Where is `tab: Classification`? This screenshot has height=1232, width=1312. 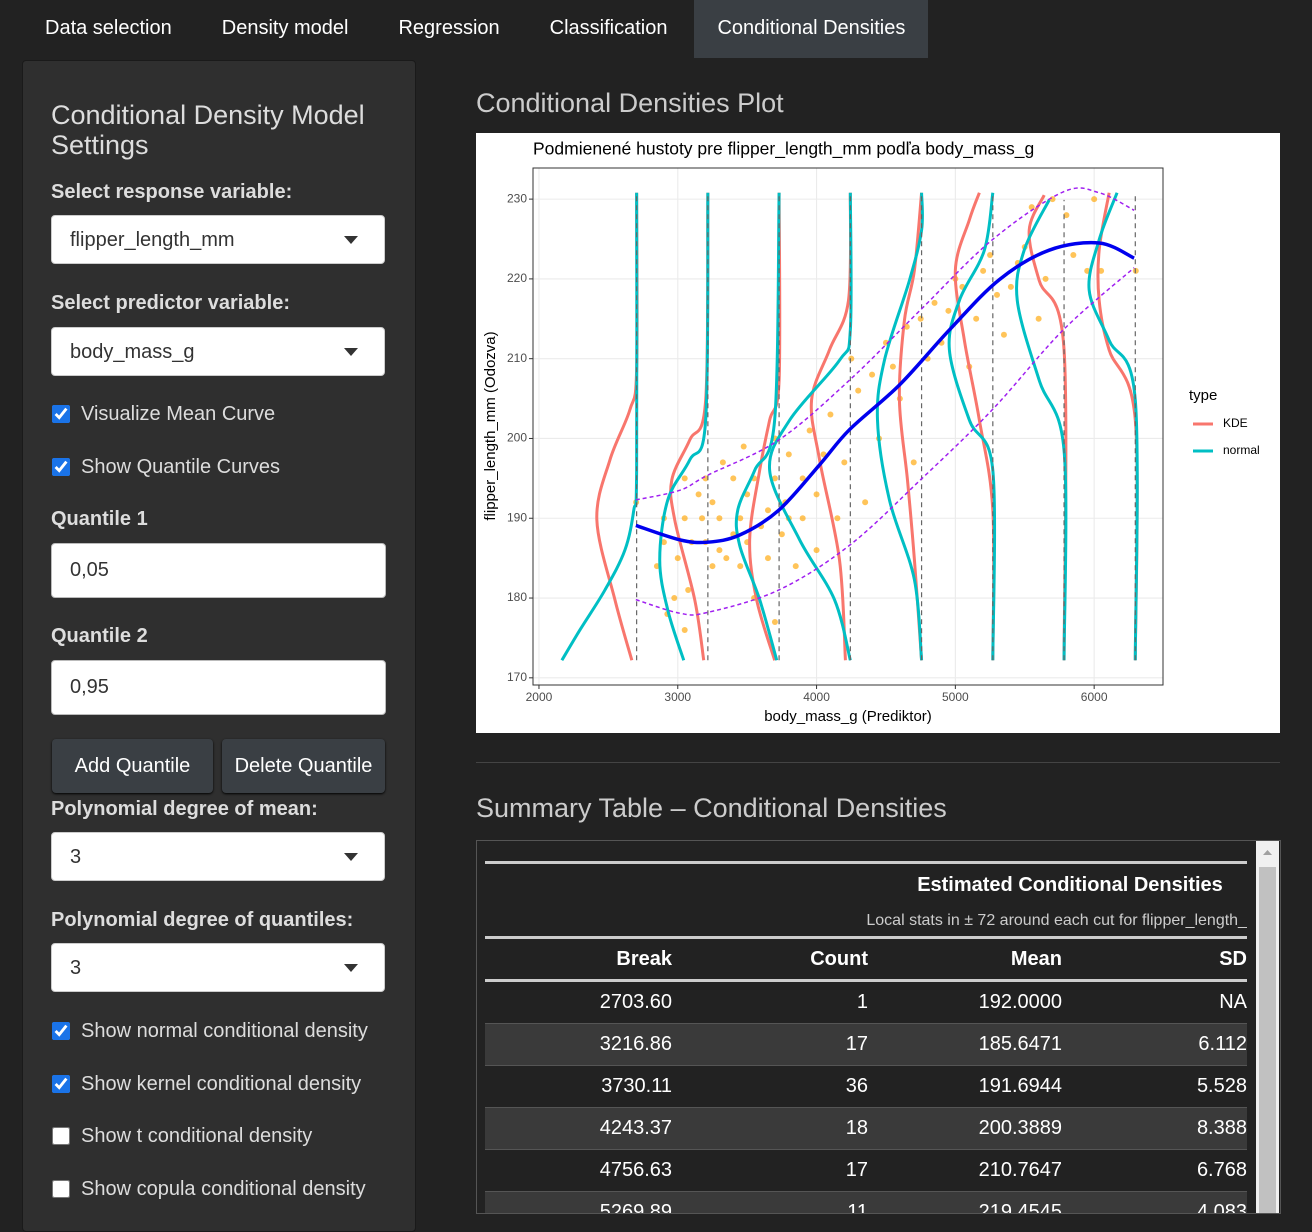
tab: Classification is located at coordinates (608, 28).